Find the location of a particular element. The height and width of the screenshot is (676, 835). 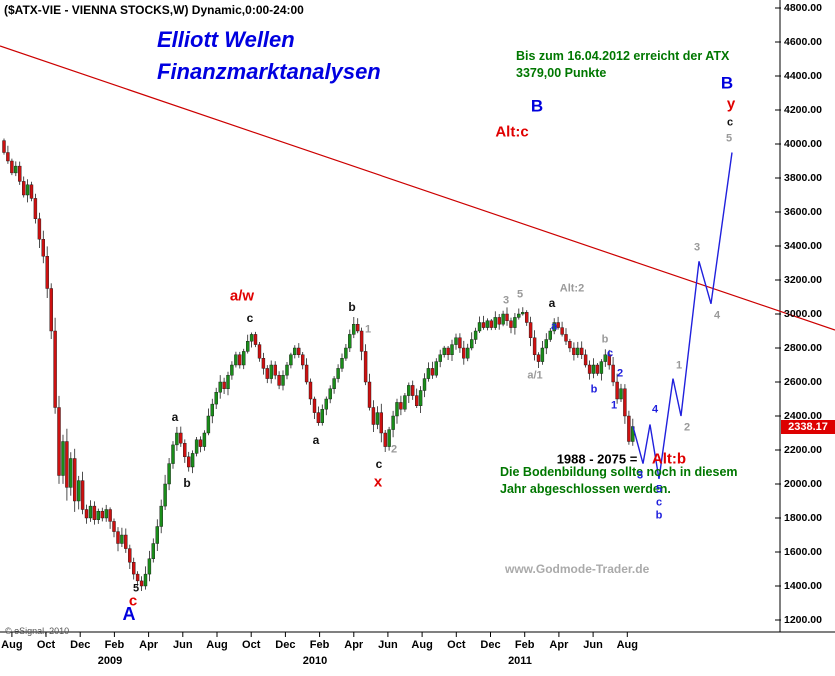

proj-5-down: 5 is located at coordinates (659, 489).